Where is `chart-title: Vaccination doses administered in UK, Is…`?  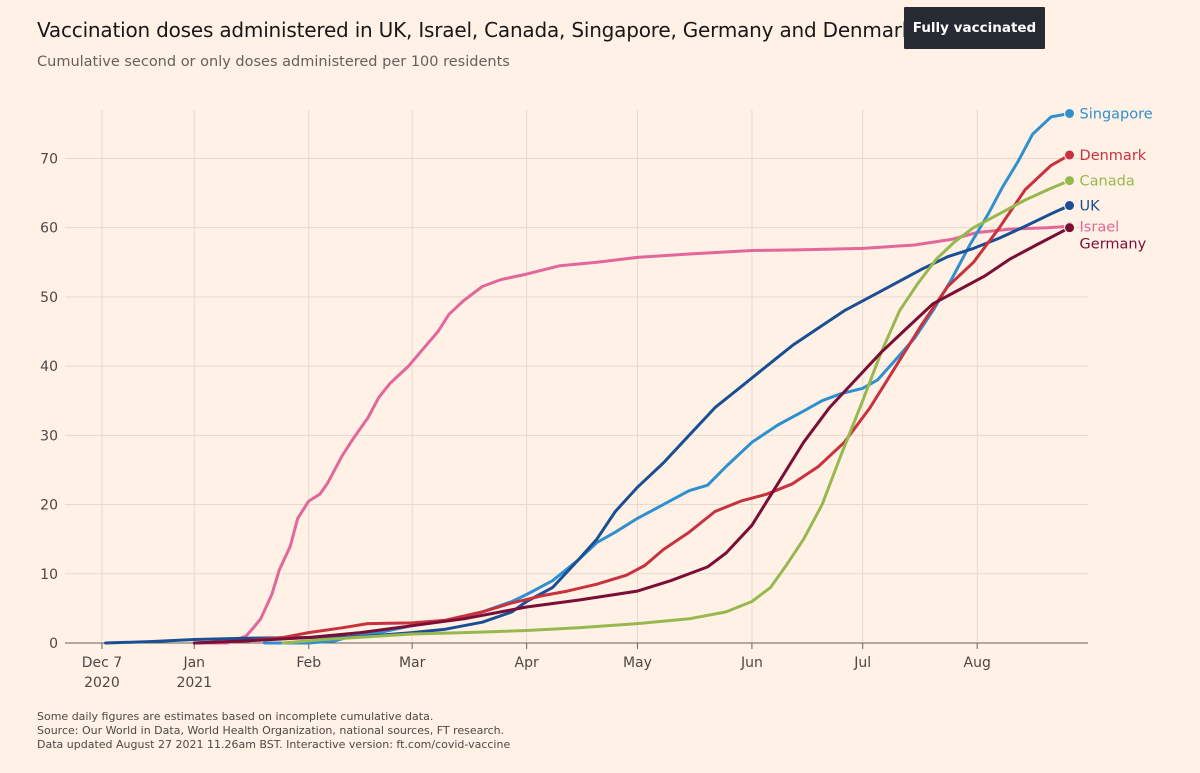
chart-title: Vaccination doses administered in UK, Is… is located at coordinates (475, 30).